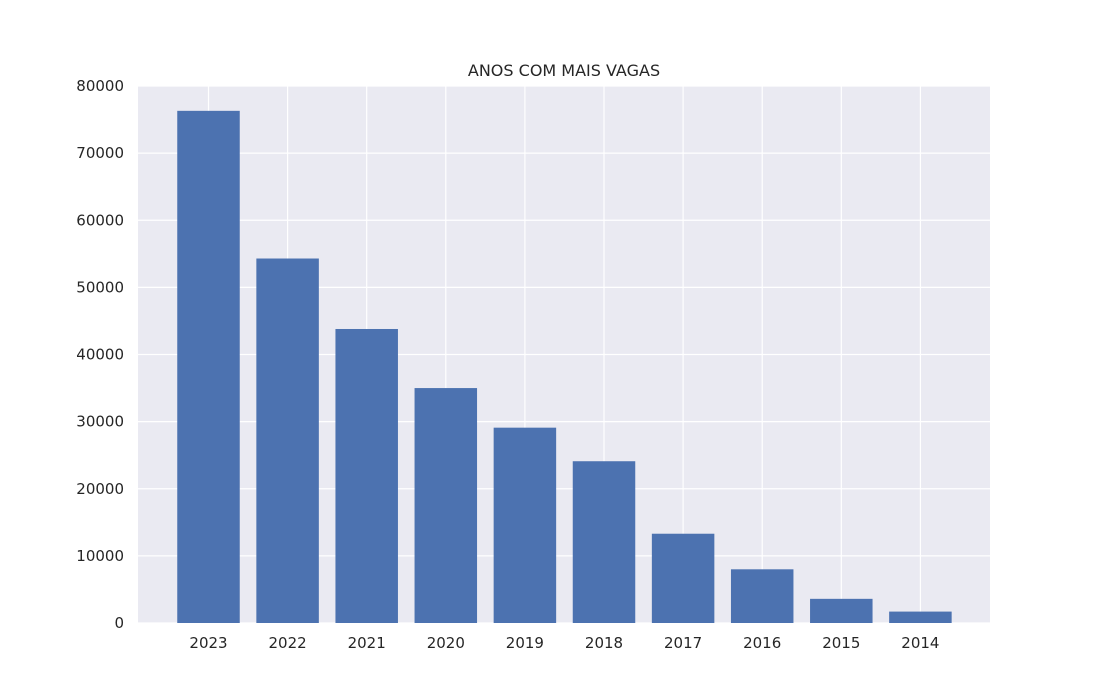  What do you see at coordinates (100, 422) in the screenshot?
I see `y-tick-label: 30000` at bounding box center [100, 422].